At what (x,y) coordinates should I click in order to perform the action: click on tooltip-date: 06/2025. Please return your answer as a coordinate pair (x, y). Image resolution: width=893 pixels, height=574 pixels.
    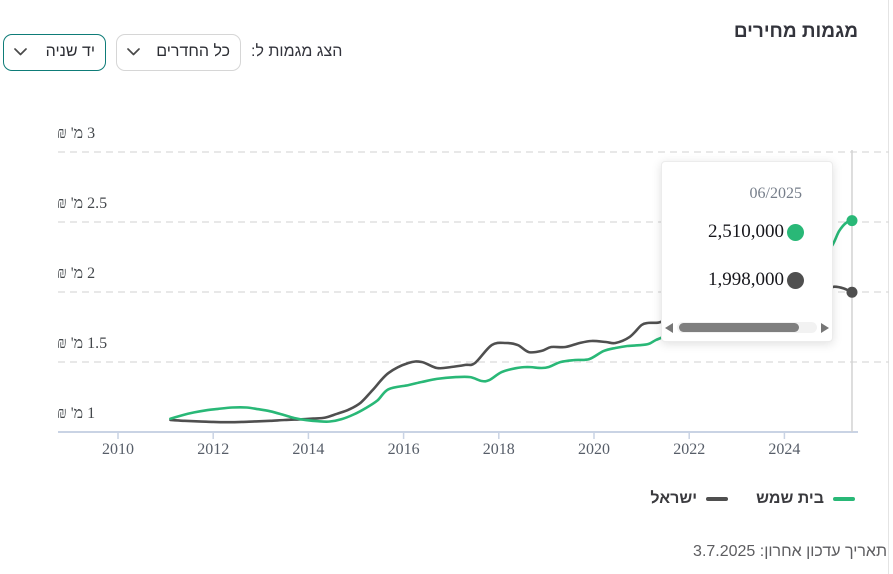
    Looking at the image, I should click on (775, 193).